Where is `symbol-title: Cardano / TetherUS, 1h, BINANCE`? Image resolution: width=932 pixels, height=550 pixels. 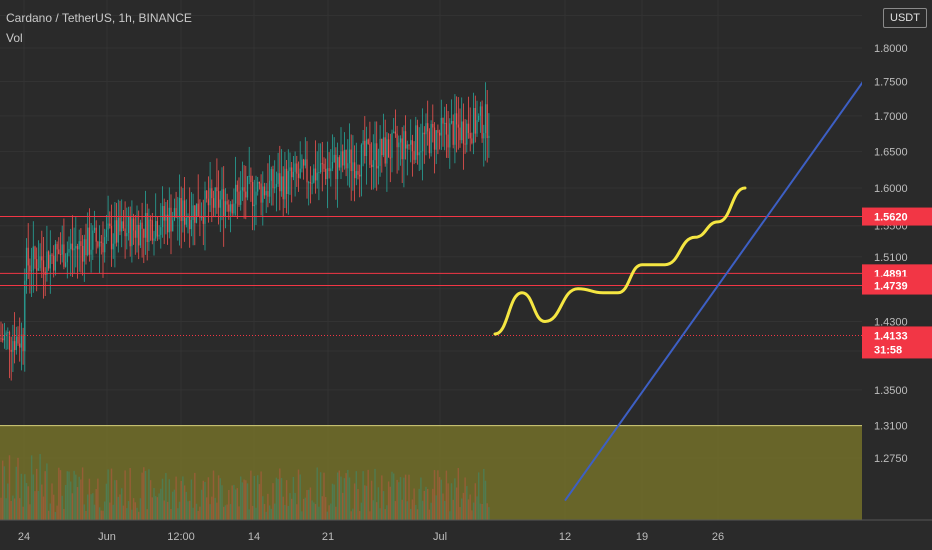 symbol-title: Cardano / TetherUS, 1h, BINANCE is located at coordinates (99, 18).